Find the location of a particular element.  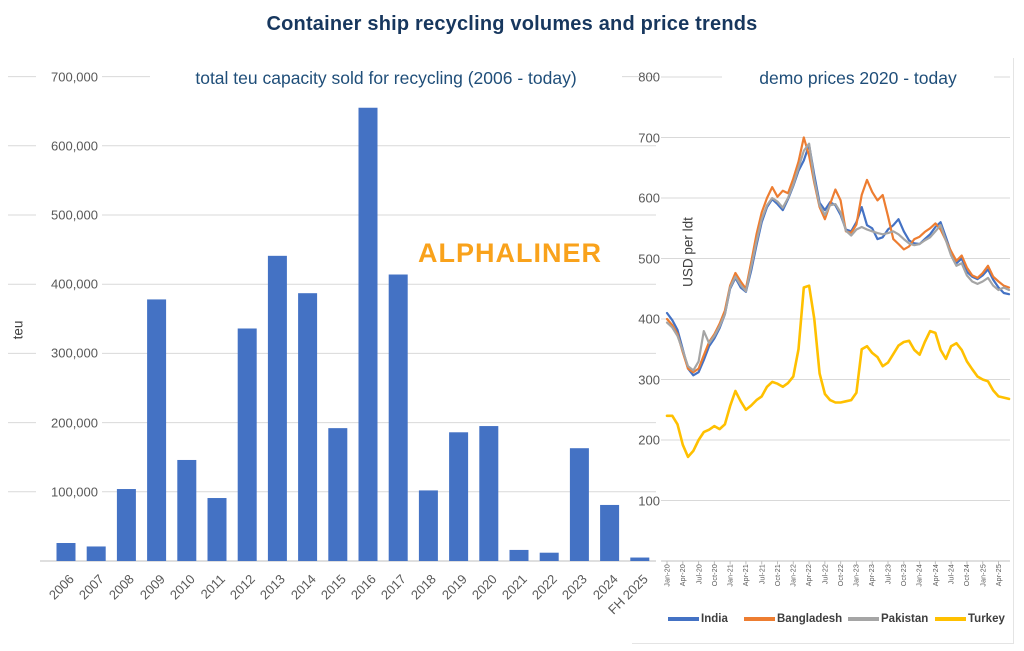

line-x-tick-label: Jan-21 is located at coordinates (731, 575).